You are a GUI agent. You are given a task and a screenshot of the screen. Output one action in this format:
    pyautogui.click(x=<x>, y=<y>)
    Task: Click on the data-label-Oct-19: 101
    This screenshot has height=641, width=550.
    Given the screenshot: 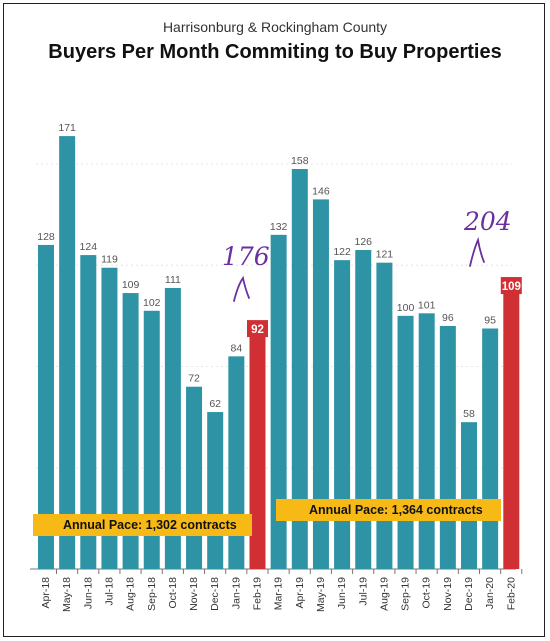 What is the action you would take?
    pyautogui.click(x=427, y=305)
    